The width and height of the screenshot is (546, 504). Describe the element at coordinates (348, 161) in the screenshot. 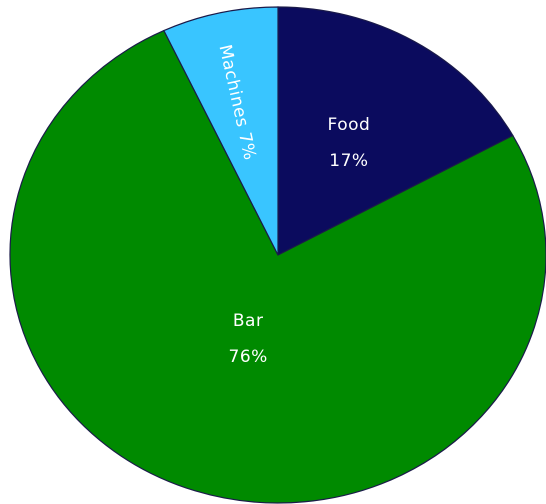

I see `pie-label-food-percent: 17%` at that location.